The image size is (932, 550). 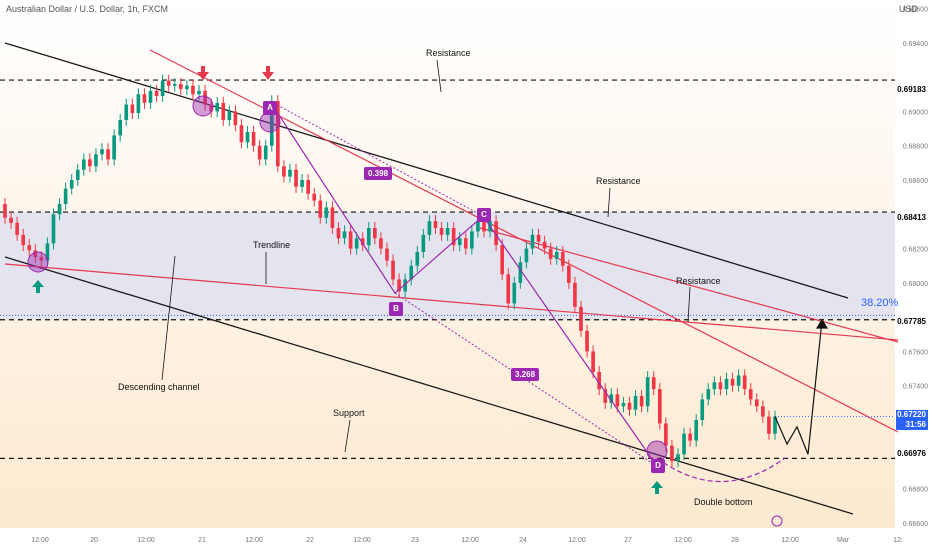 I want to click on fib-38-label: 38.20%, so click(x=880, y=303).